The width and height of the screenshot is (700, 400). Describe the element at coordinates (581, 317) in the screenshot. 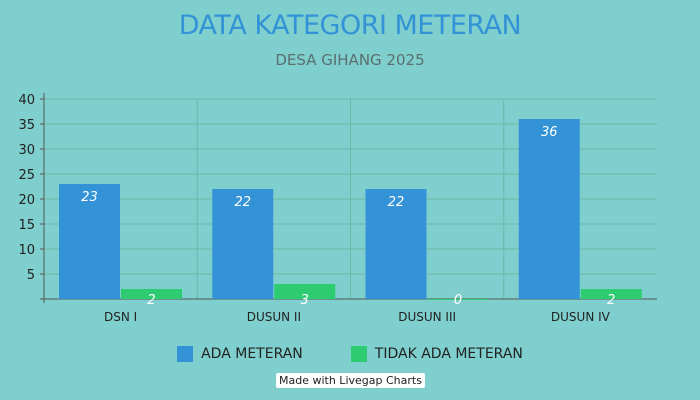

I see `x-tick-label: DUSUN IV` at that location.